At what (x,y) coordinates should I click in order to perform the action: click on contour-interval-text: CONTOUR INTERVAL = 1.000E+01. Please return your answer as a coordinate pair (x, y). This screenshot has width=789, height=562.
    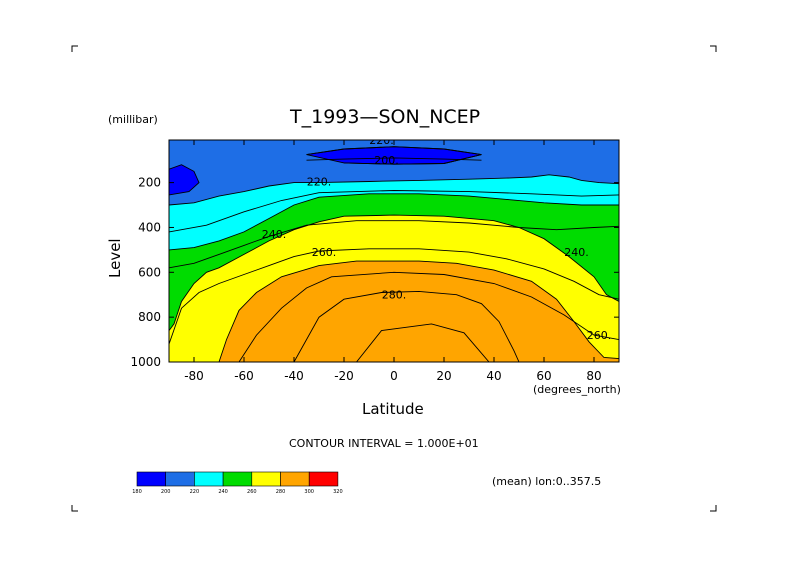
    Looking at the image, I should click on (384, 443).